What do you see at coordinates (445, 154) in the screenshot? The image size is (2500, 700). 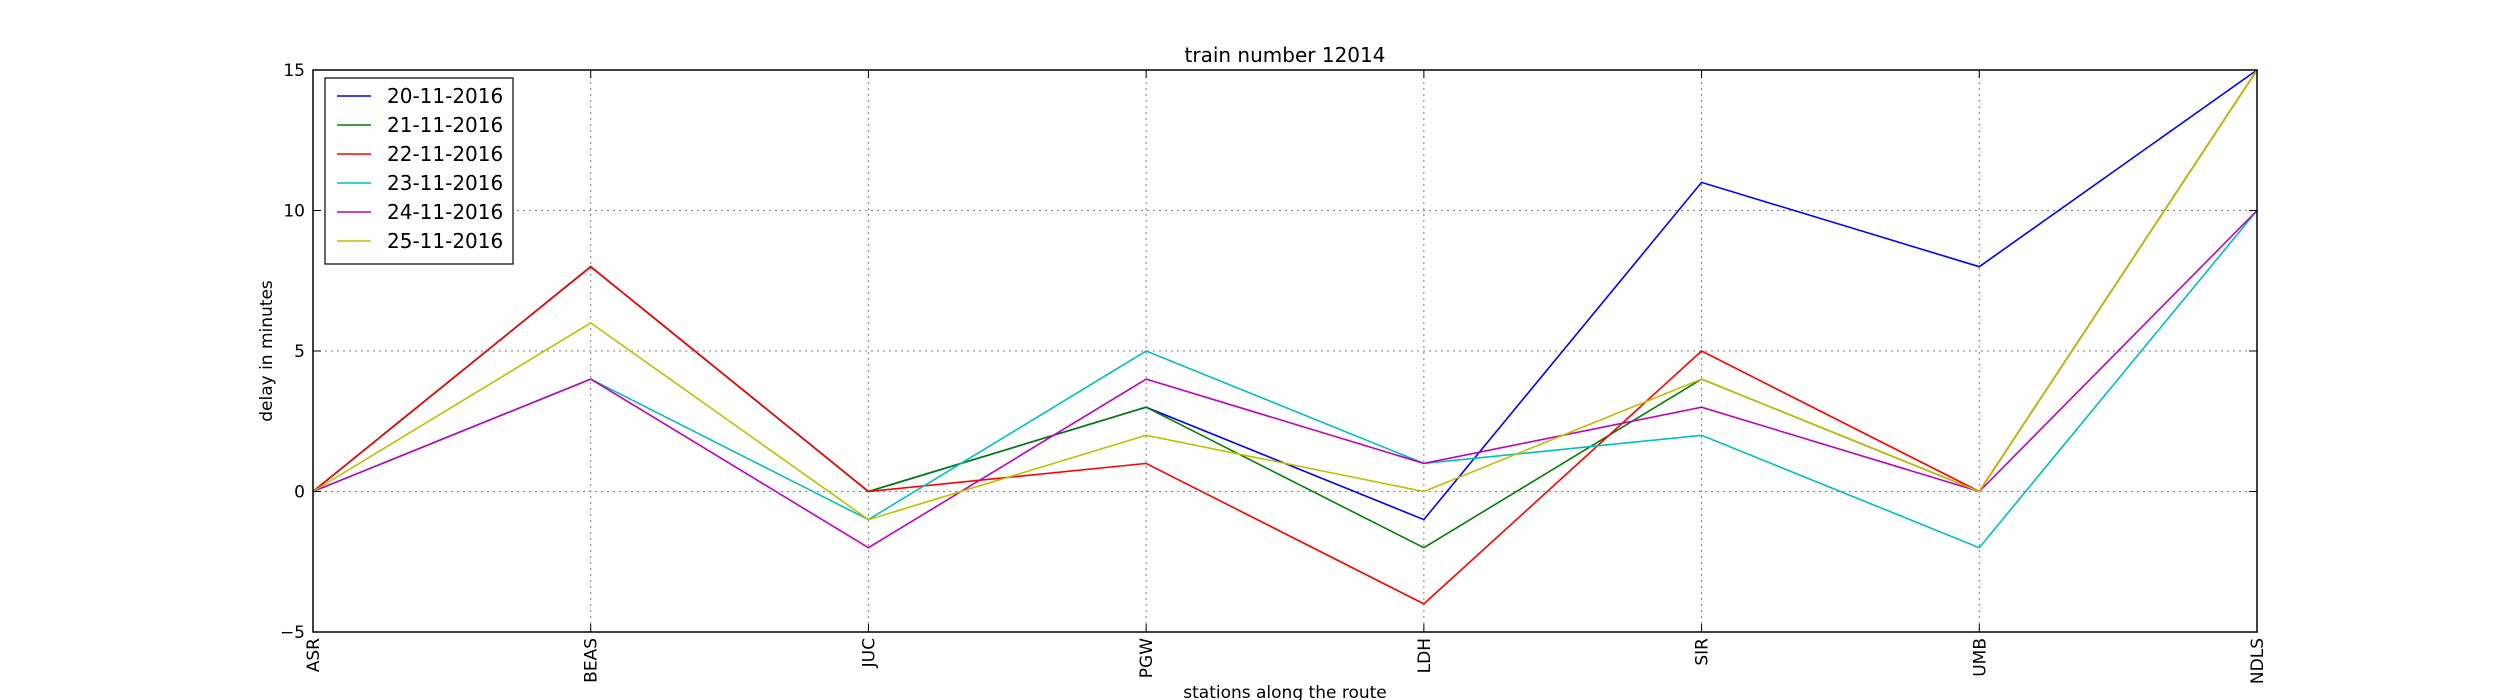 I see `legend-entry: 22-11-2016` at bounding box center [445, 154].